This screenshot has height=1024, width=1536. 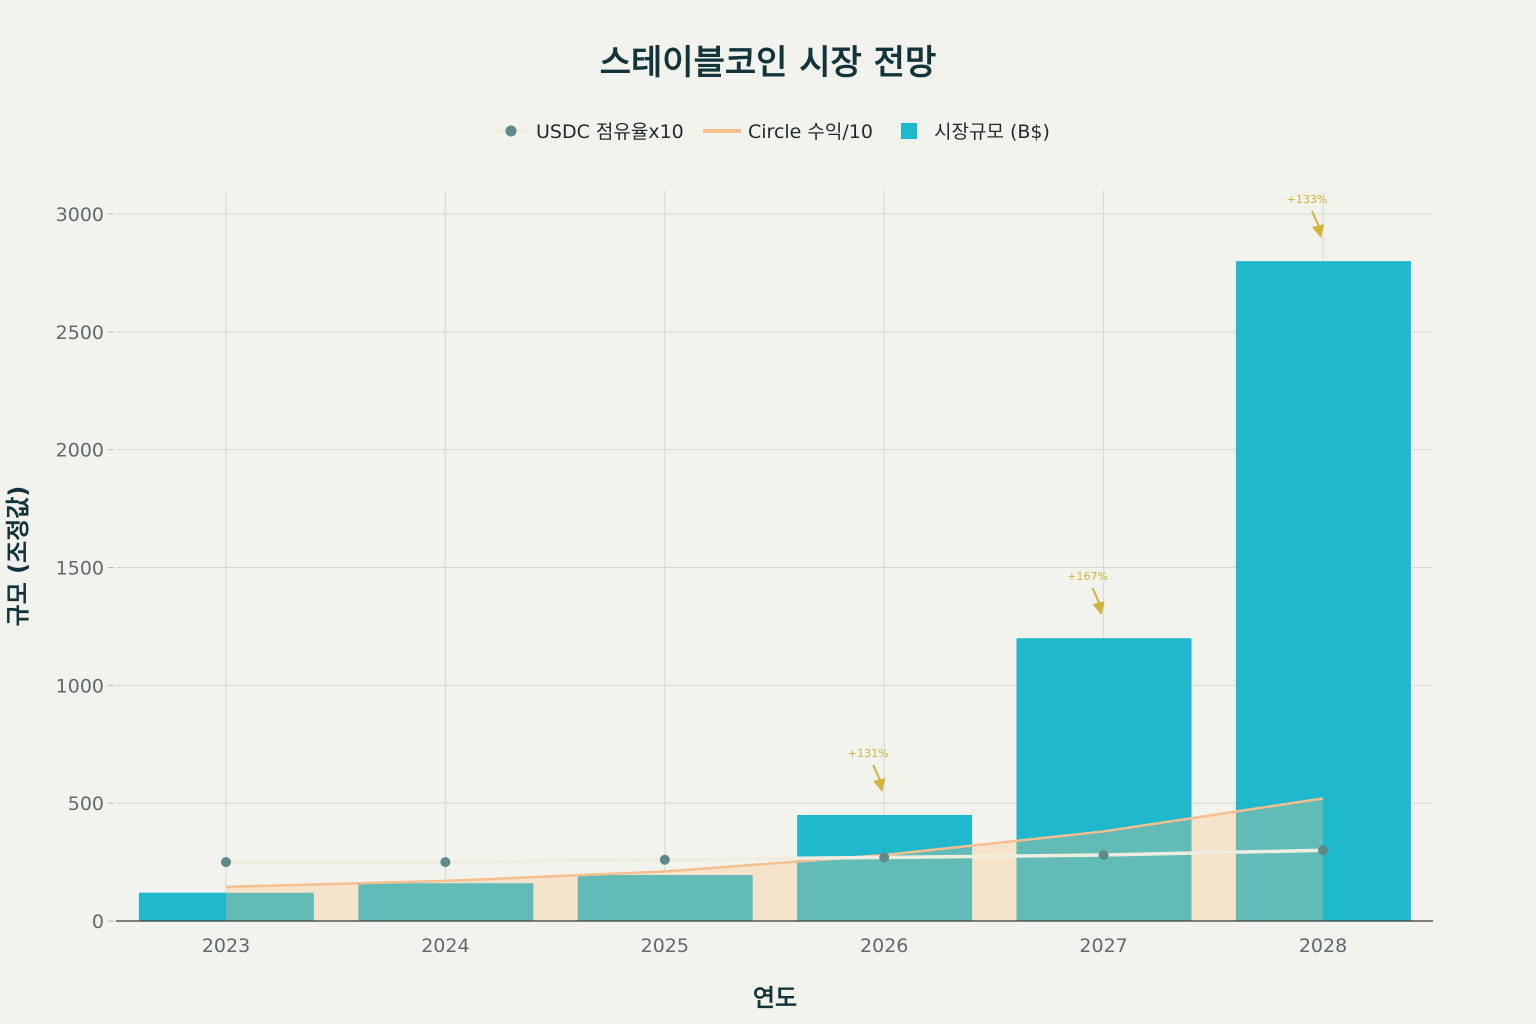 I want to click on y-tick-label: 0, so click(x=98, y=922).